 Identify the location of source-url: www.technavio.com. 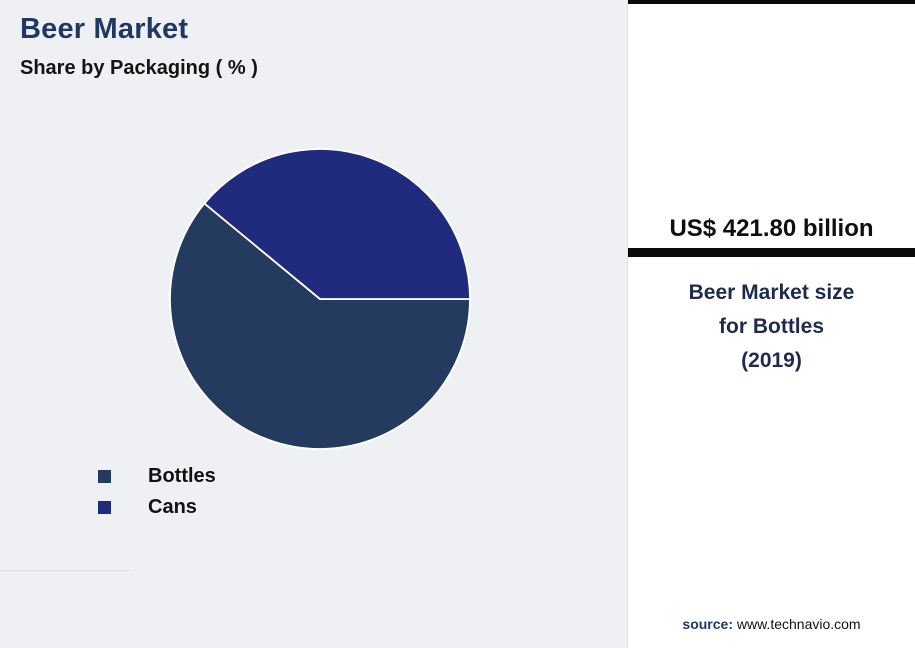
(796, 624).